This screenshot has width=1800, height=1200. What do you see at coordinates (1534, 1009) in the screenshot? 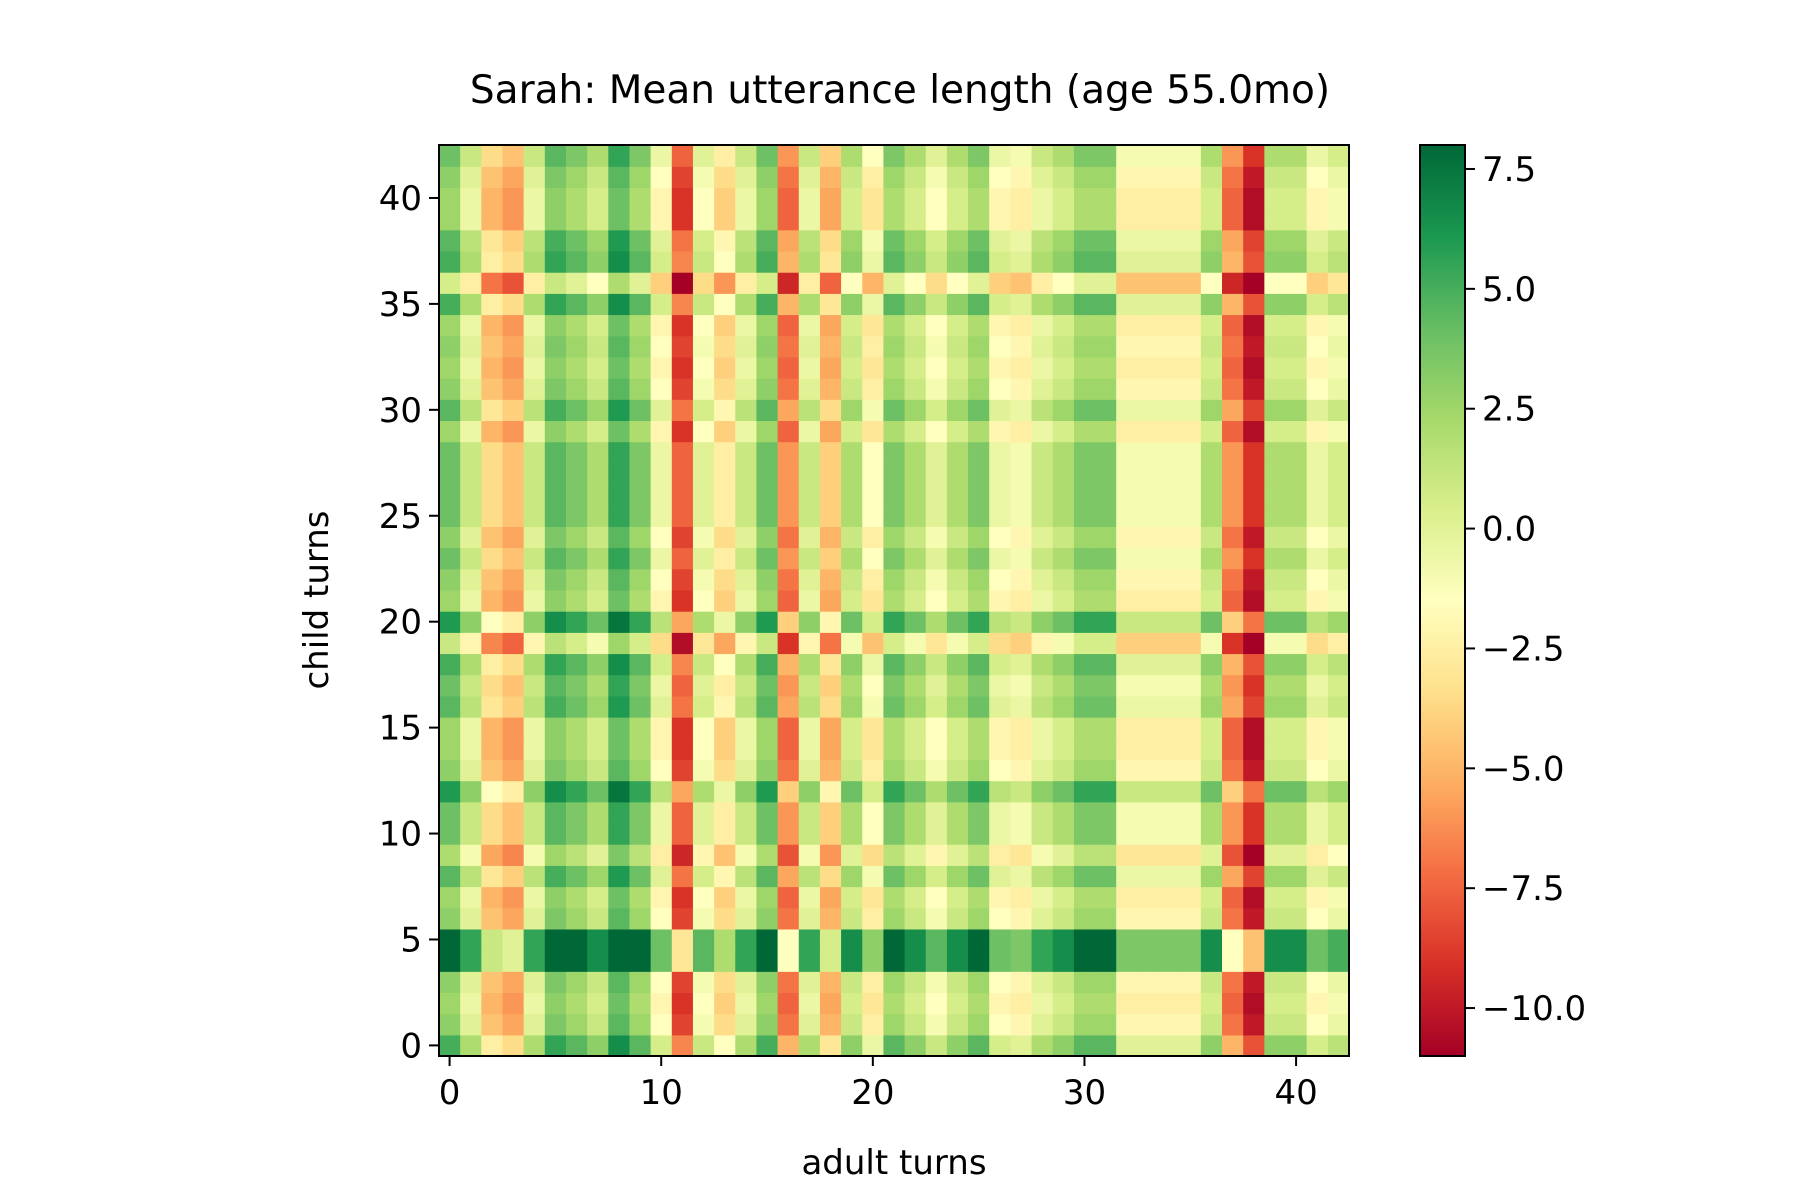
I see `colorbar-tick-label: −10.0` at bounding box center [1534, 1009].